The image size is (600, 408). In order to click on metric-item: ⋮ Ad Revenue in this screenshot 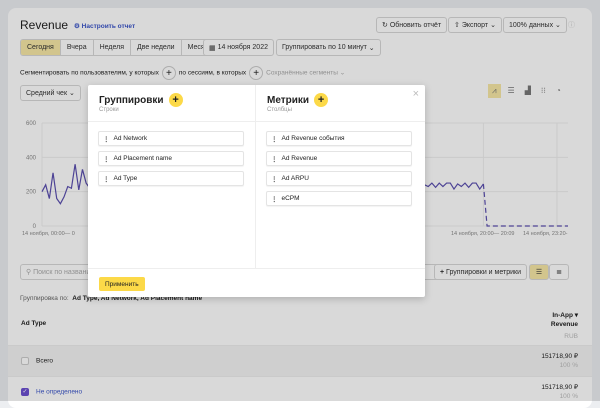, I will do `click(339, 158)`.